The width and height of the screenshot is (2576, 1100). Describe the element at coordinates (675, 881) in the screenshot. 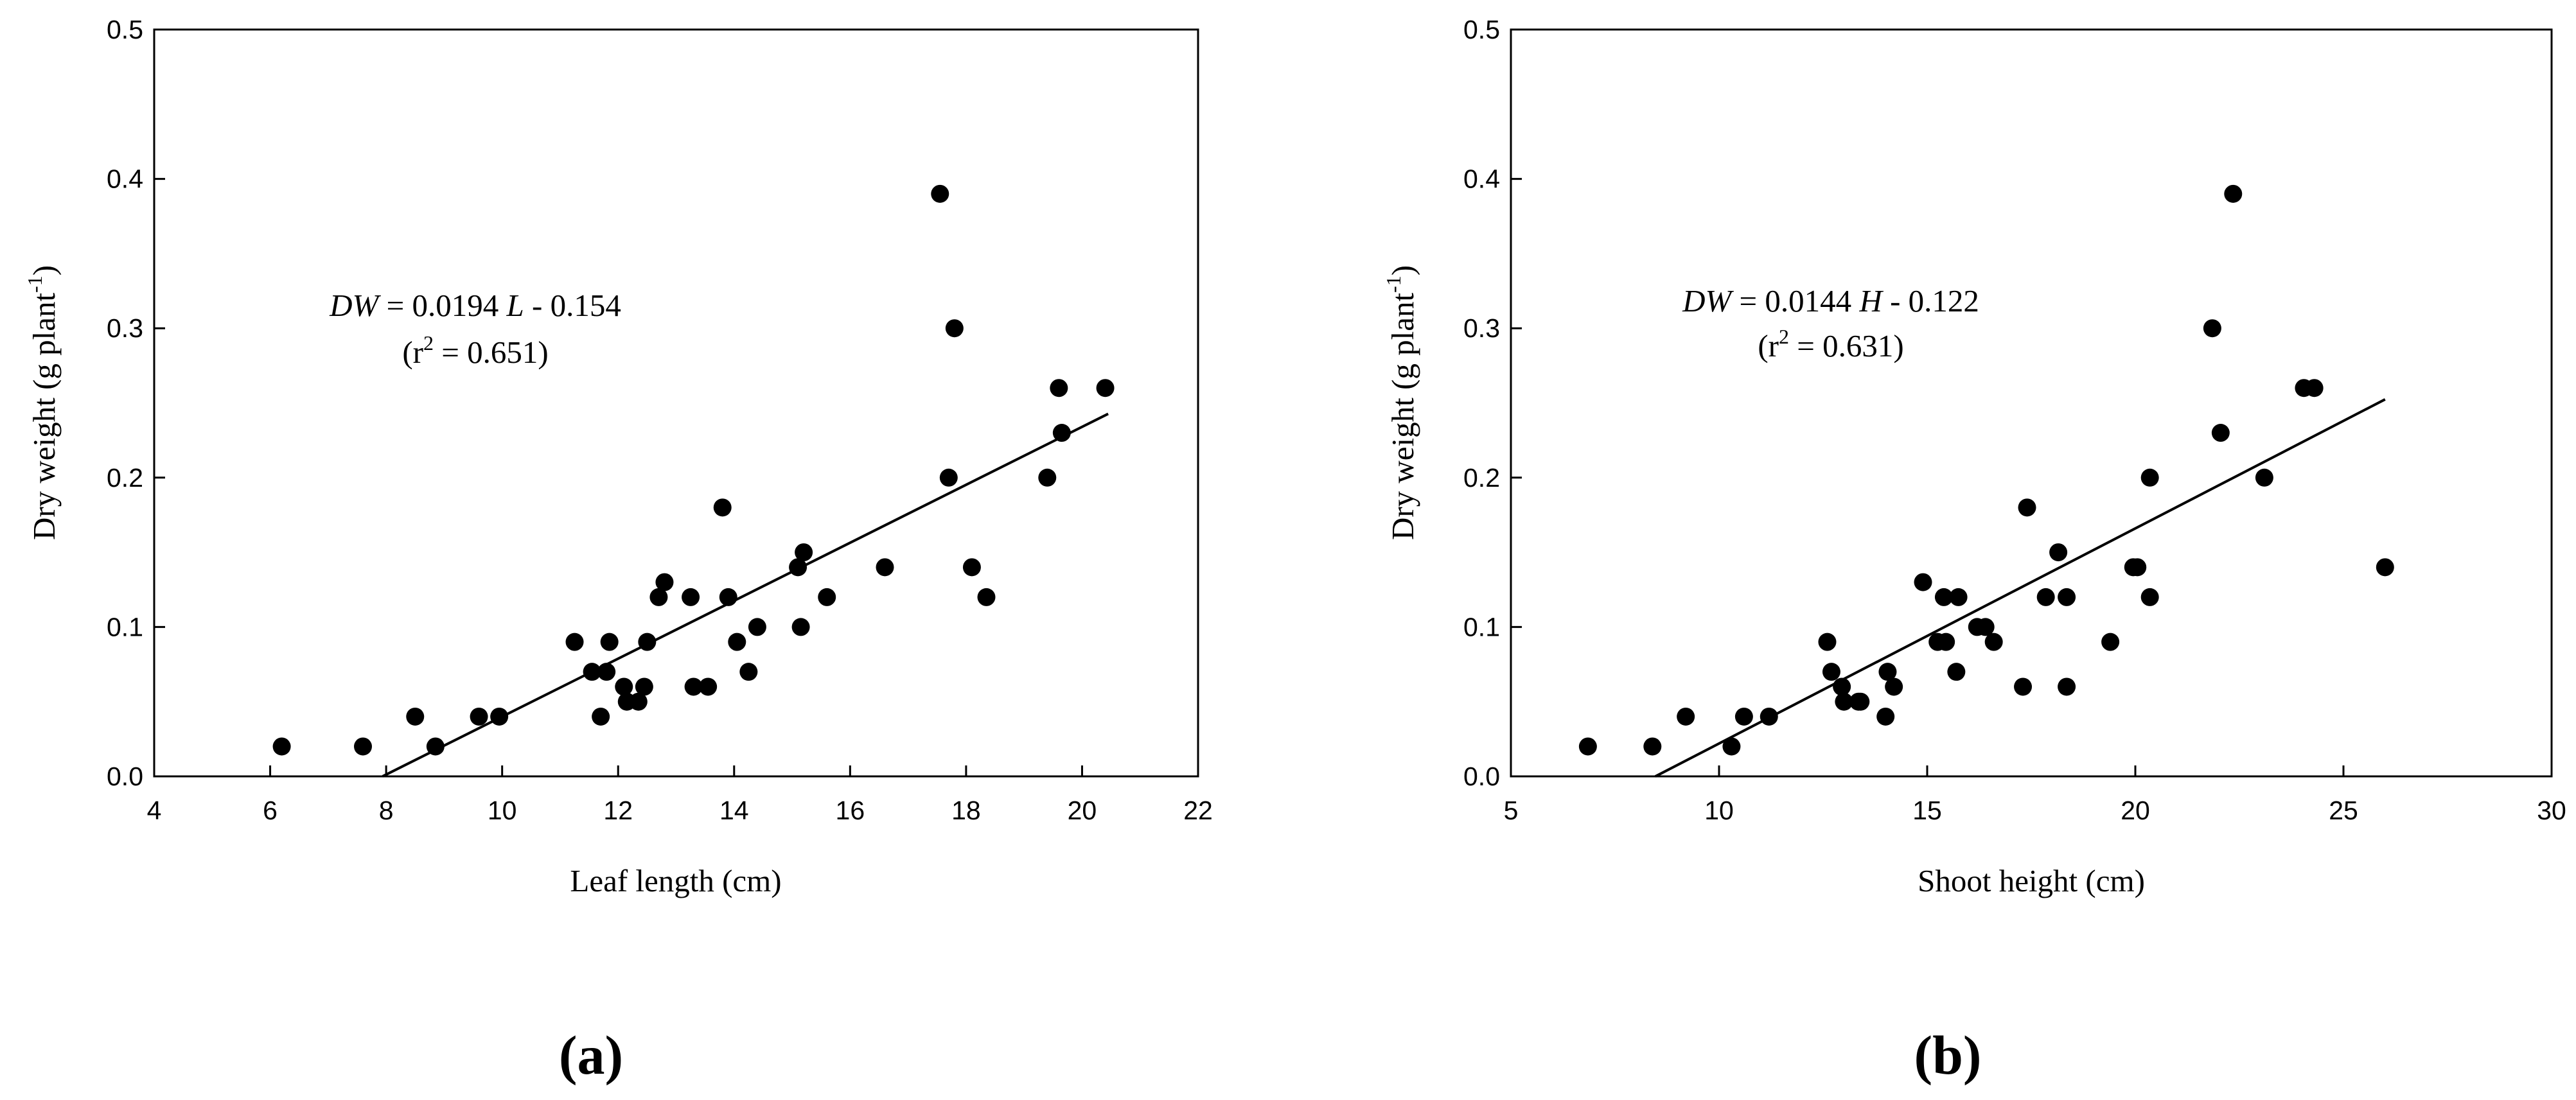

I see `x-axis-title: Leaf length (cm)` at that location.